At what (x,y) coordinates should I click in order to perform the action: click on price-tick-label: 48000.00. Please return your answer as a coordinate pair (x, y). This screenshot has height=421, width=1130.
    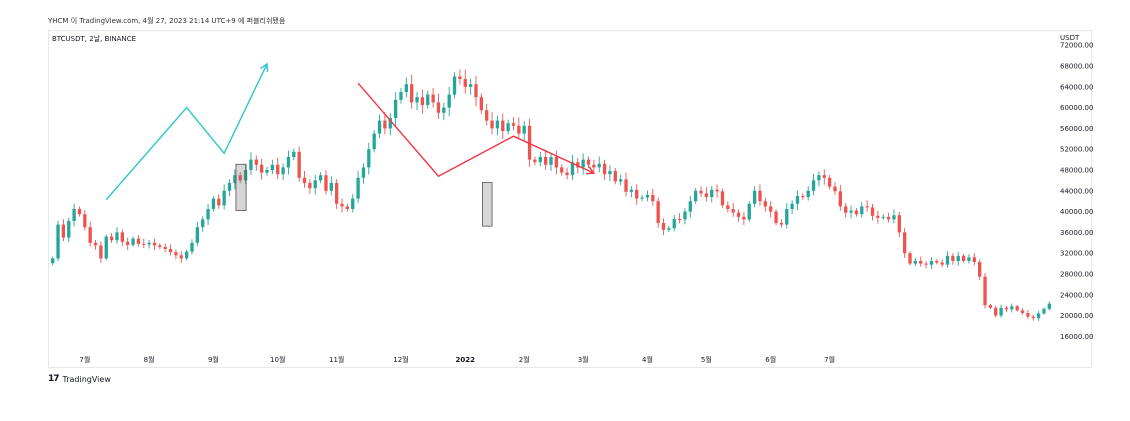
    Looking at the image, I should click on (1076, 171).